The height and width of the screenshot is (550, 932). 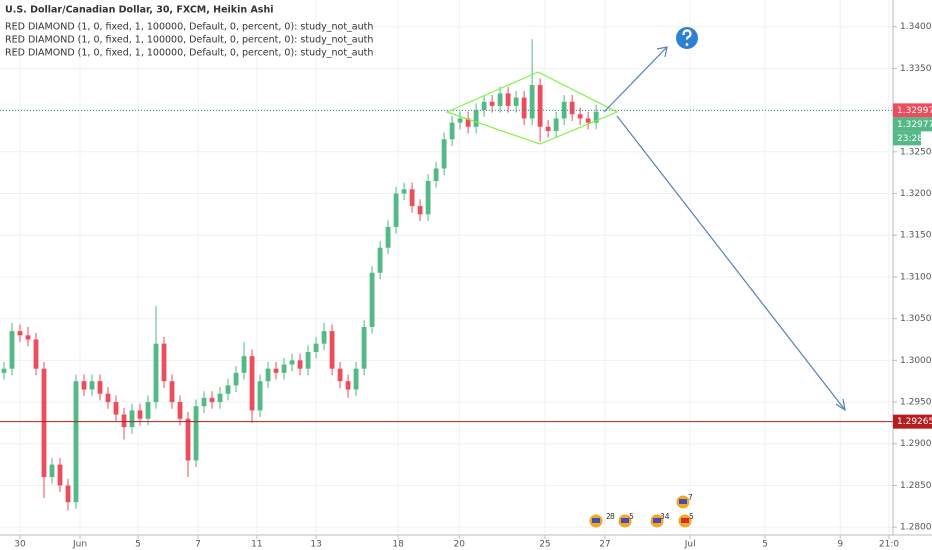 What do you see at coordinates (460, 545) in the screenshot?
I see `x-tick-label: 20` at bounding box center [460, 545].